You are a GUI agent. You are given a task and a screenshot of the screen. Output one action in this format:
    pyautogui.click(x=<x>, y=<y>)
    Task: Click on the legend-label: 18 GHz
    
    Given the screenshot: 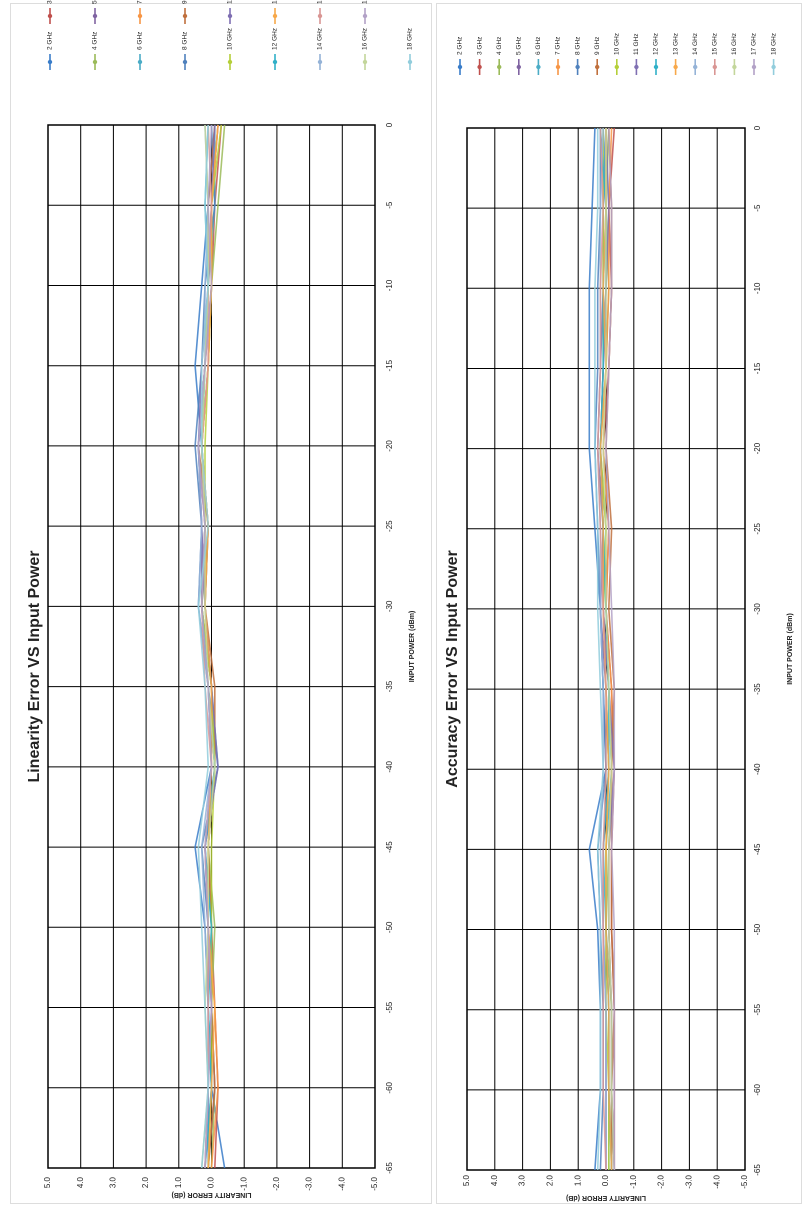 What is the action you would take?
    pyautogui.click(x=410, y=39)
    